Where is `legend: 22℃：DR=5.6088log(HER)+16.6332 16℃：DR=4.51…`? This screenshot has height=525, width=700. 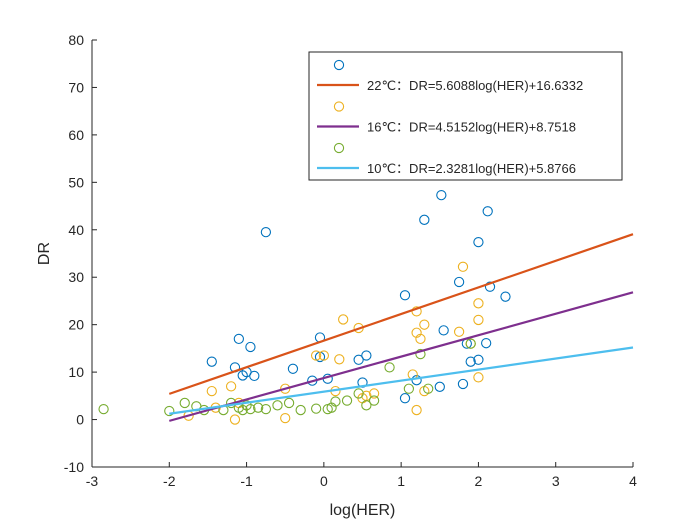
legend: 22℃：DR=5.6088log(HER)+16.6332 16℃：DR=4.51… is located at coordinates (465, 116).